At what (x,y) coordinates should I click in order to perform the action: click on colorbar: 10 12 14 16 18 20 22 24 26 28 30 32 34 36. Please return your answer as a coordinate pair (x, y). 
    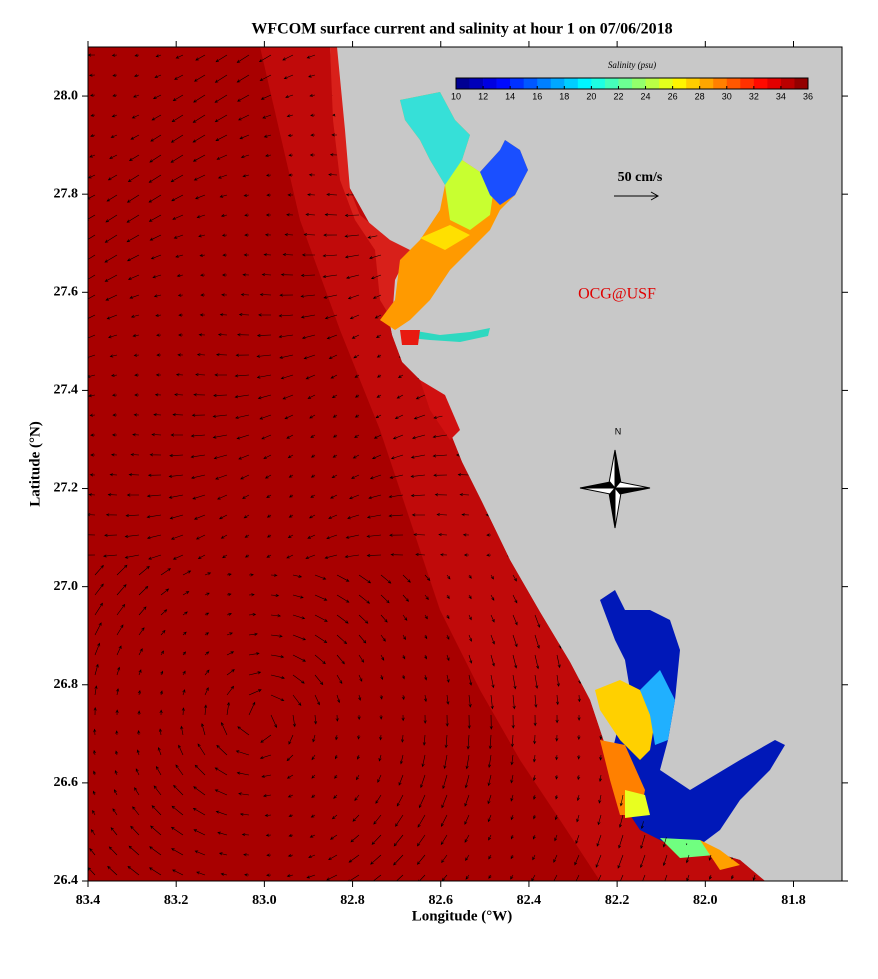
    Looking at the image, I should click on (632, 89).